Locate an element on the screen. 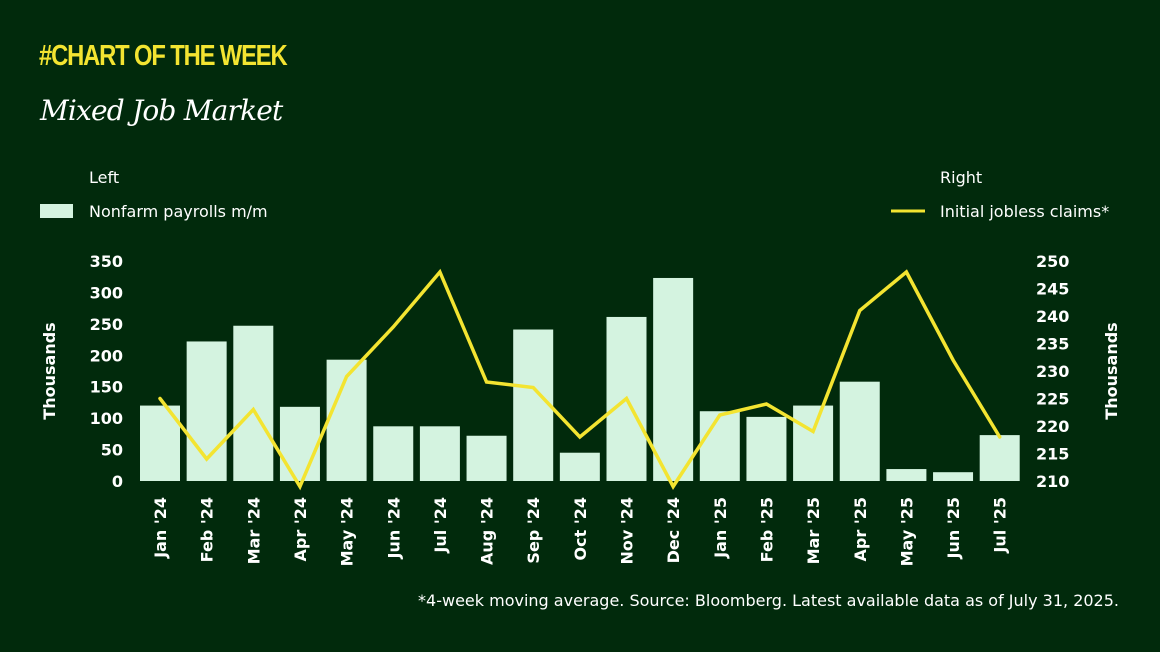  x-tick-label: May '24 is located at coordinates (347, 531).